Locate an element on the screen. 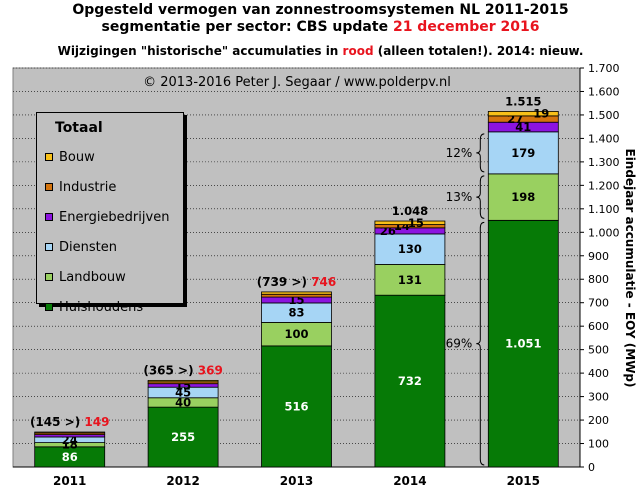 The height and width of the screenshot is (491, 641). bar-value-label: 732 is located at coordinates (410, 381).